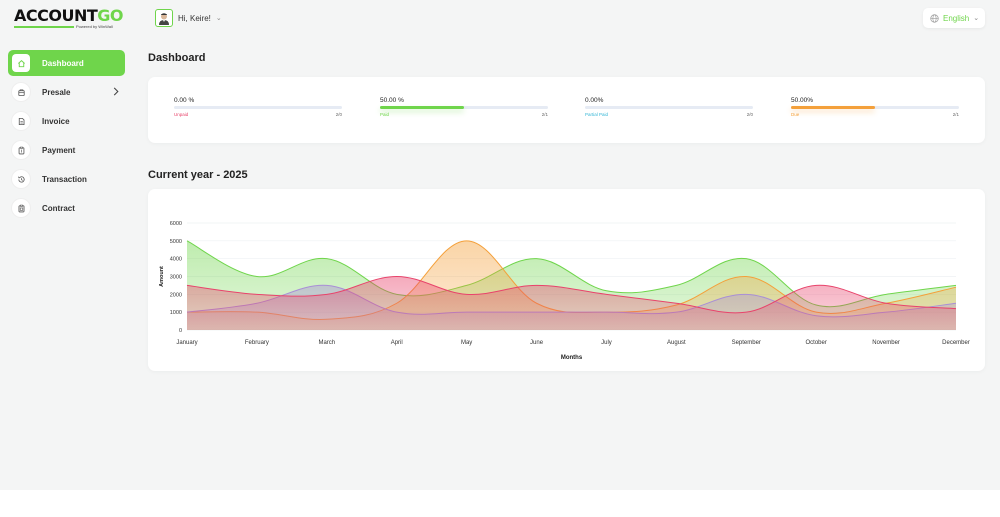 This screenshot has width=1000, height=517. I want to click on logo-text-prefix: ACCOUNT, so click(56, 15).